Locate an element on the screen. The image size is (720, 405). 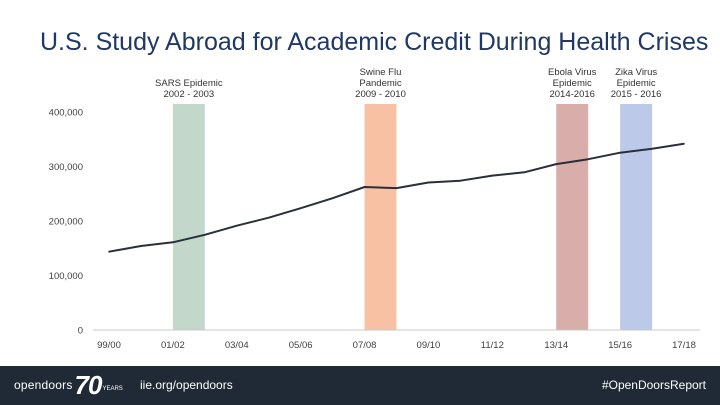
y-tick-label: 200,000 is located at coordinates (66, 222).